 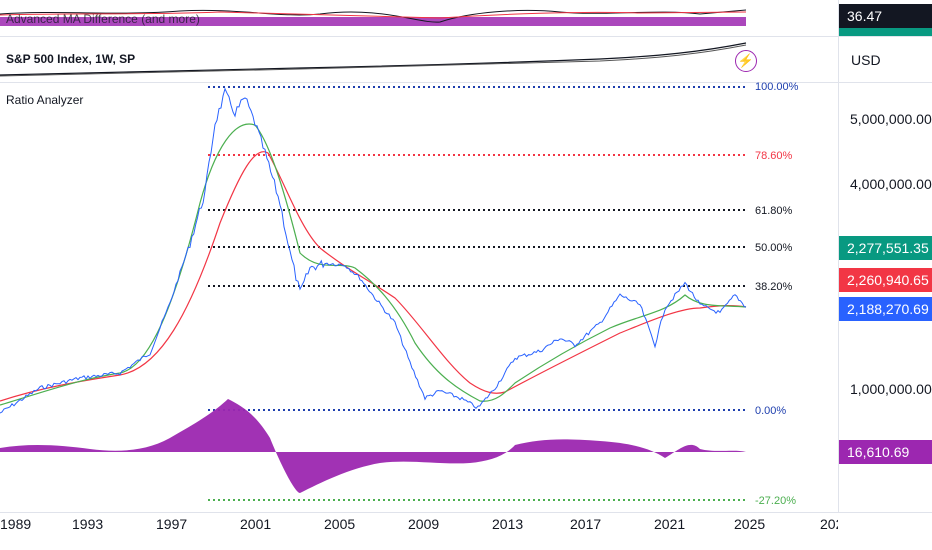 I want to click on slow-ma-price-tag: 2,260,940.65, so click(x=885, y=280).